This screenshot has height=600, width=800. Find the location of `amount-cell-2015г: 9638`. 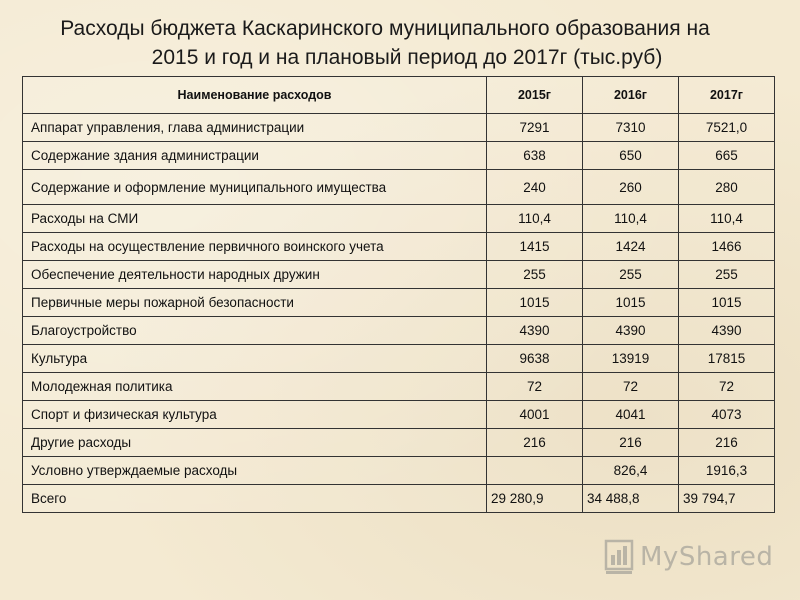

amount-cell-2015г: 9638 is located at coordinates (534, 358).